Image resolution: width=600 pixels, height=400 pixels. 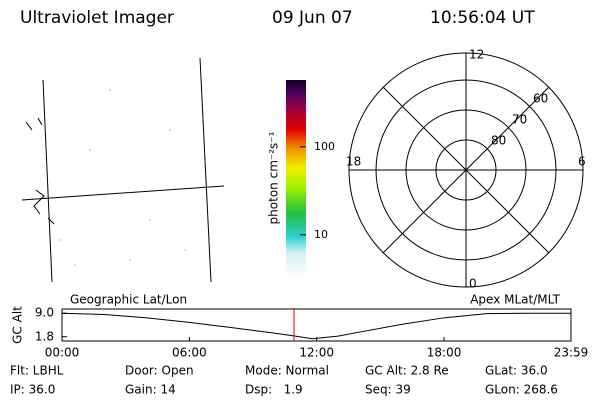 I want to click on right-label: Apex MLat/MLT, so click(x=515, y=300).